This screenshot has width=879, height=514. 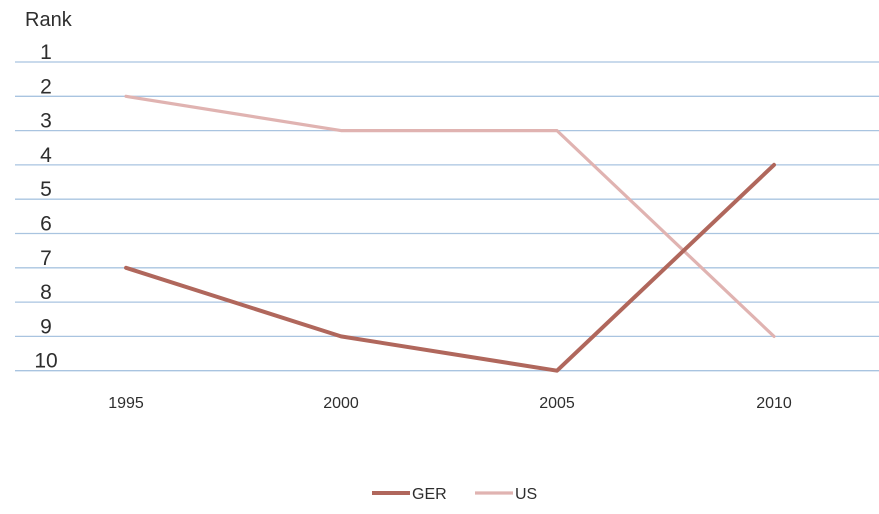 What do you see at coordinates (774, 403) in the screenshot?
I see `x-tick-label: 2010` at bounding box center [774, 403].